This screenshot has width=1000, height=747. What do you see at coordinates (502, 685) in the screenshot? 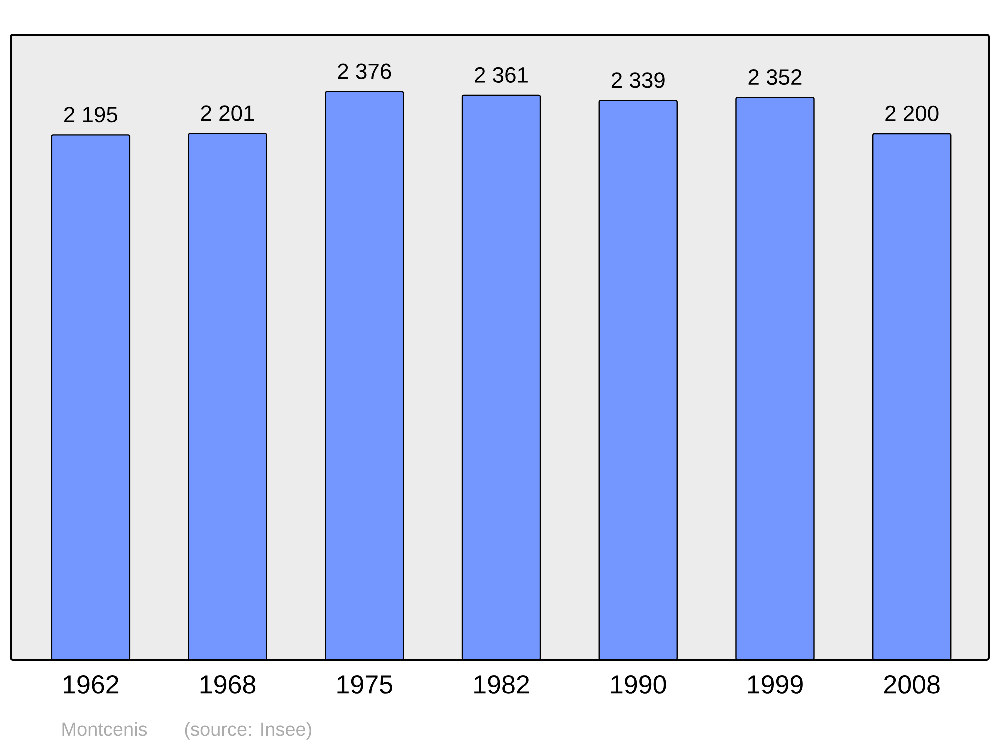
I see `x-tick-label: 1982` at bounding box center [502, 685].